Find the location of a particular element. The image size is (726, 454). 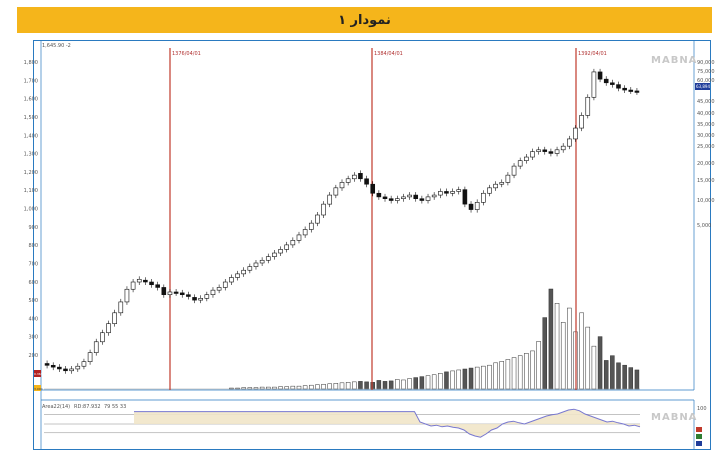

indicator-value: RD:87.932 is located at coordinates (87, 407).